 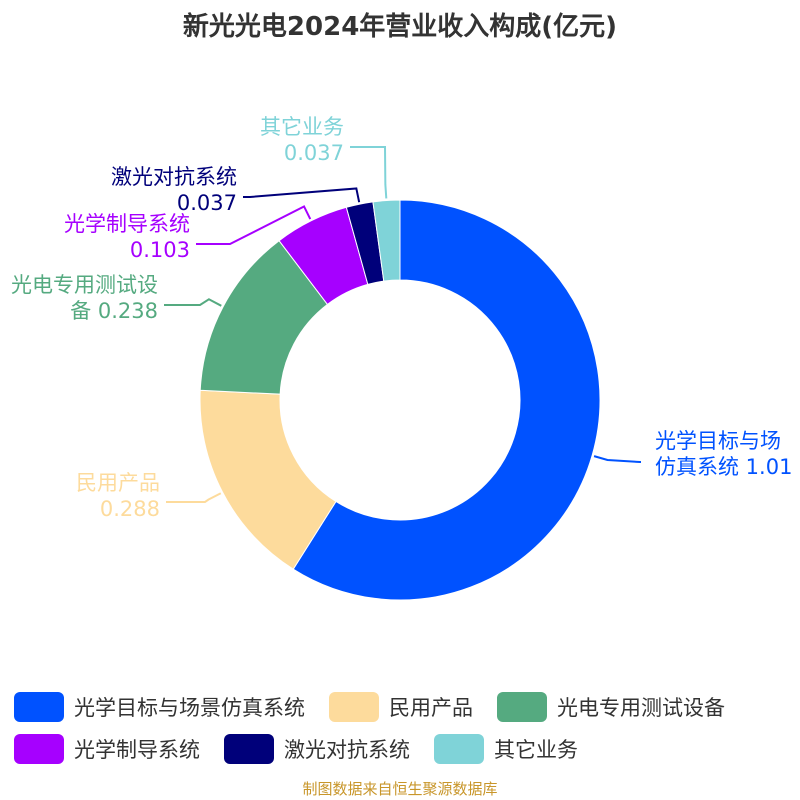 I want to click on slice-label-name: 光学目标与场, so click(x=718, y=441).